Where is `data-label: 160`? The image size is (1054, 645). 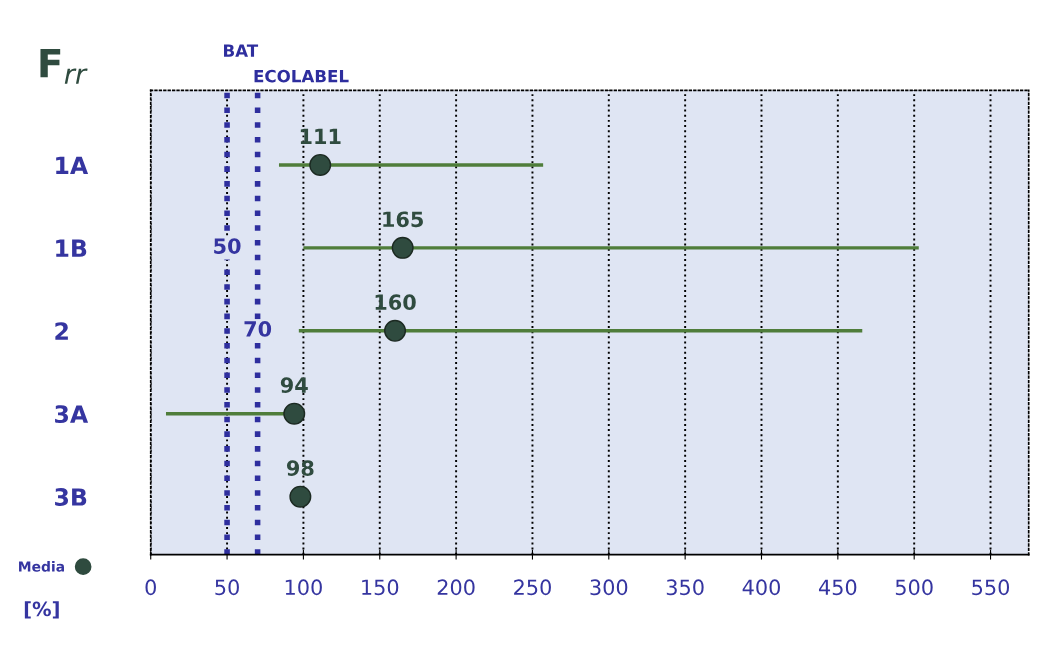
data-label: 160 is located at coordinates (395, 302).